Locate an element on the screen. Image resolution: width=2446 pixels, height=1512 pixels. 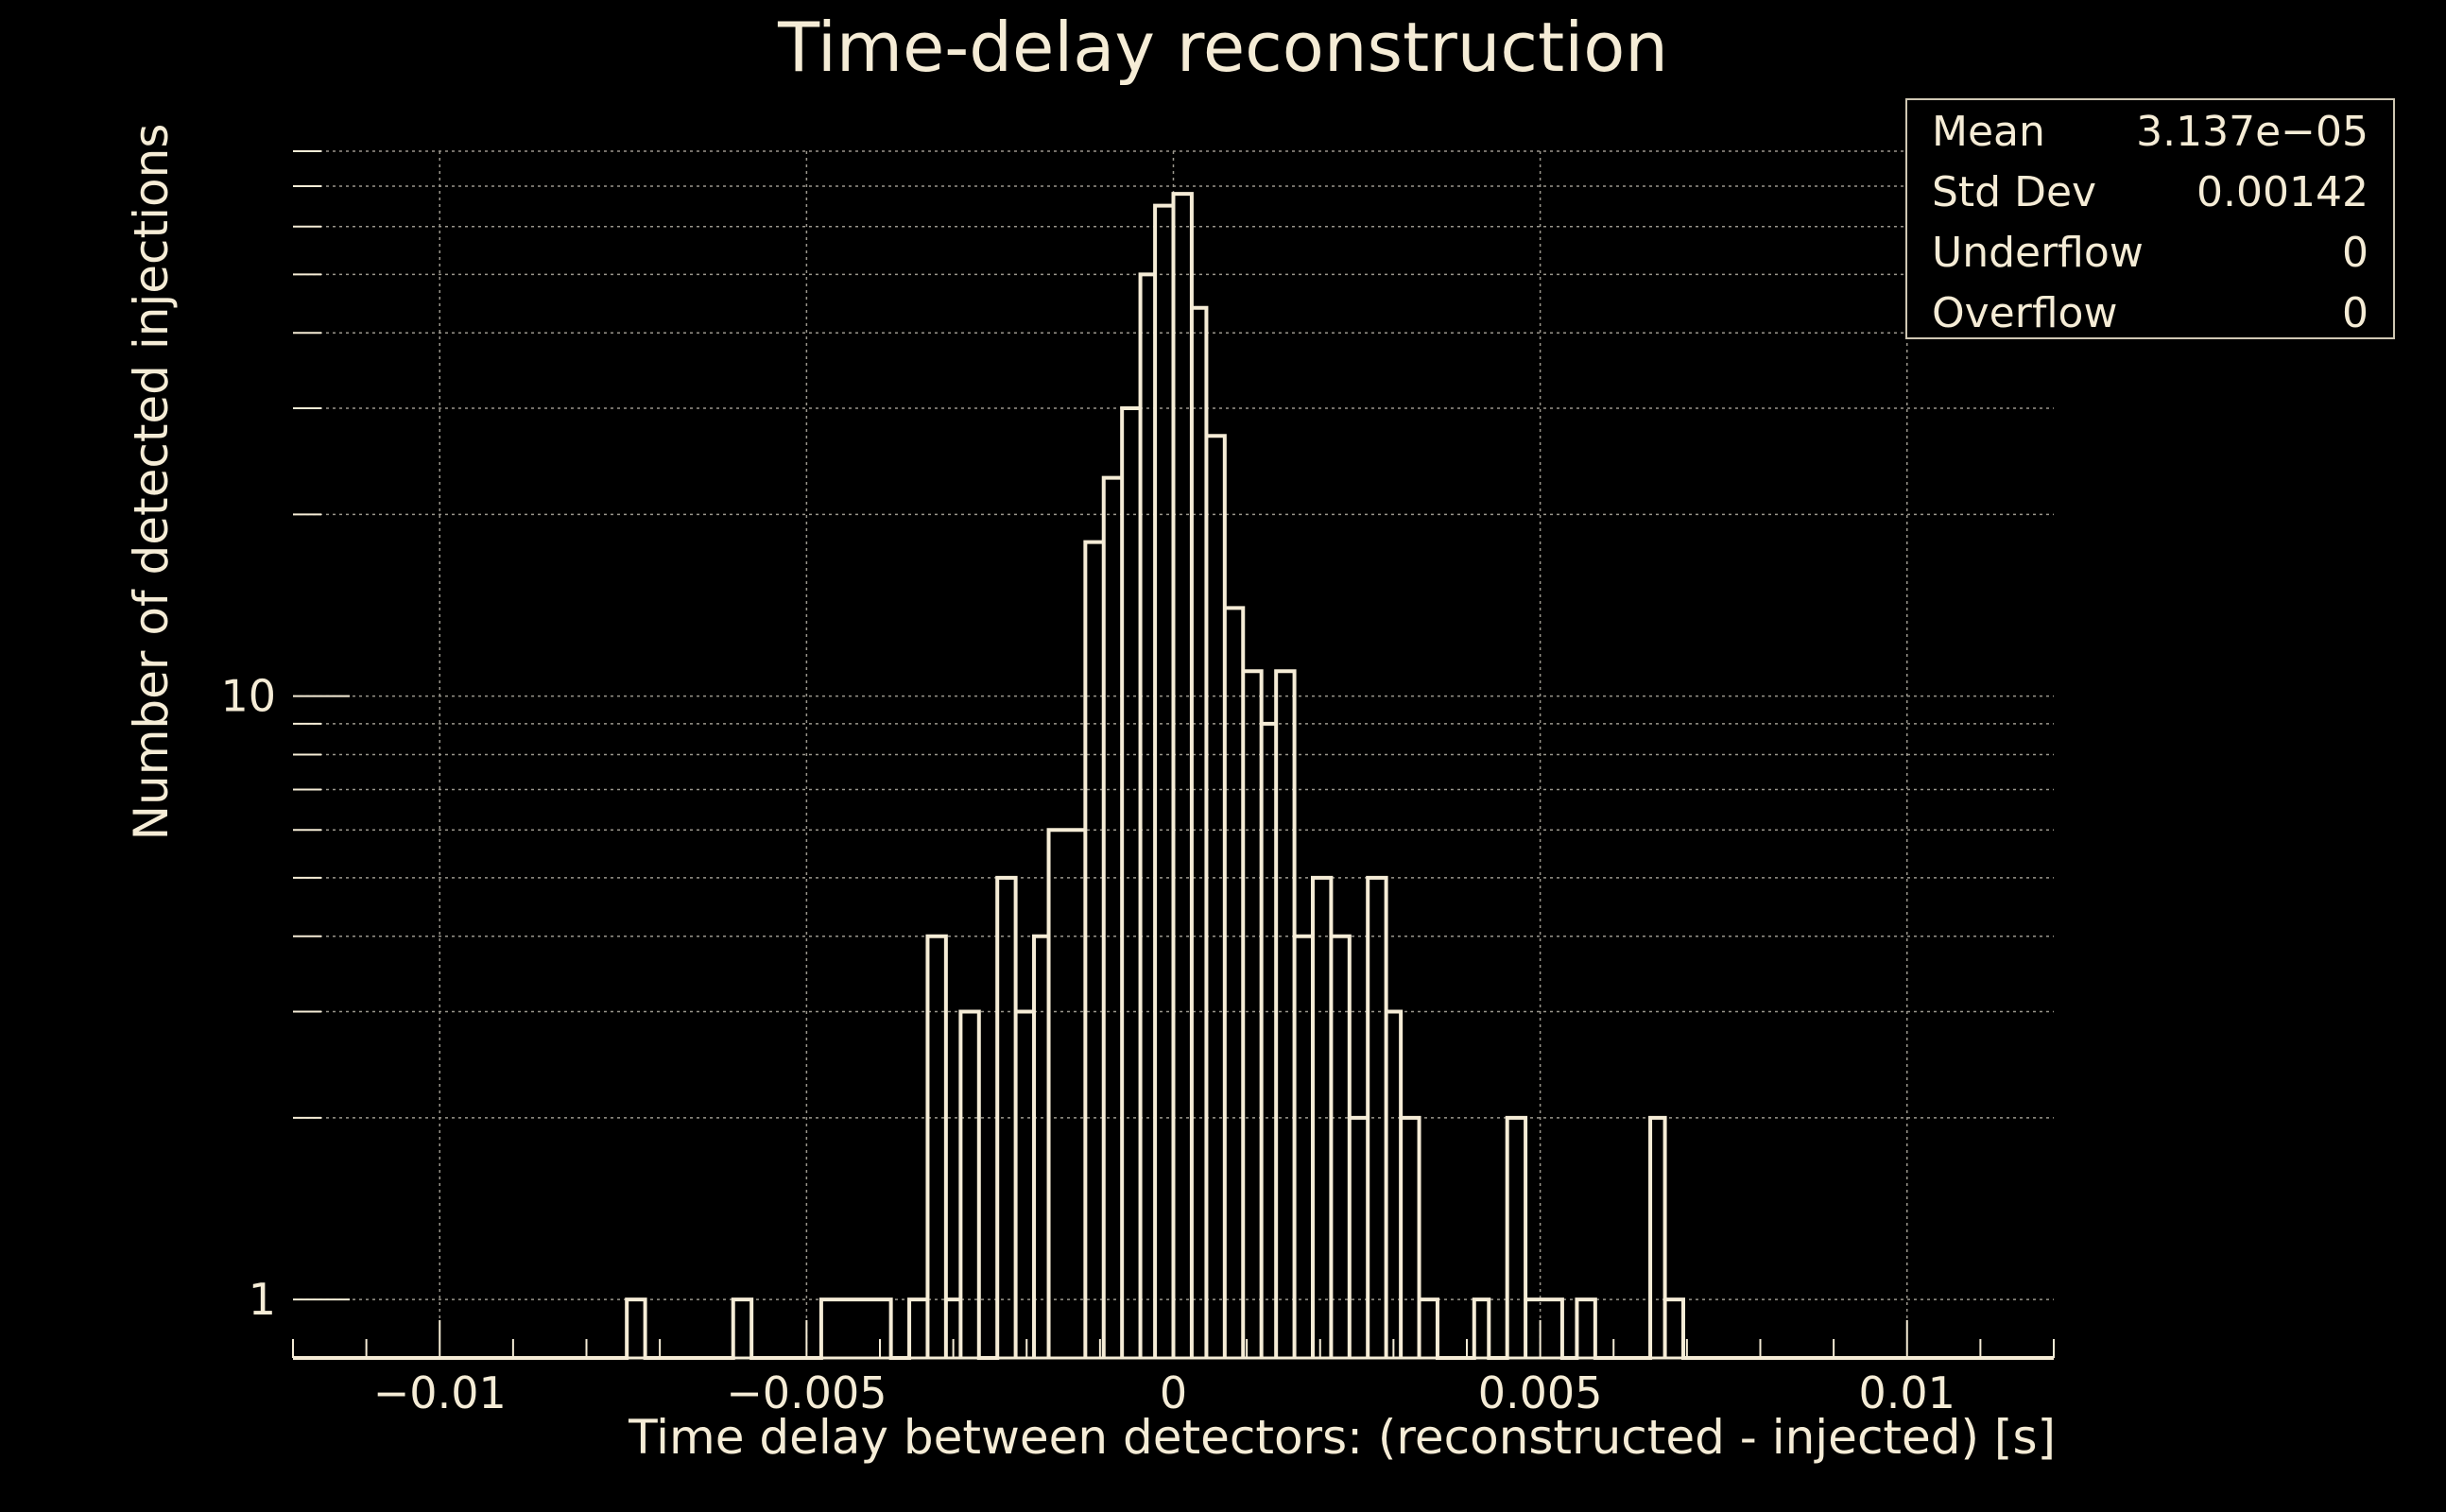
stat-label: Underflow is located at coordinates (2038, 253).